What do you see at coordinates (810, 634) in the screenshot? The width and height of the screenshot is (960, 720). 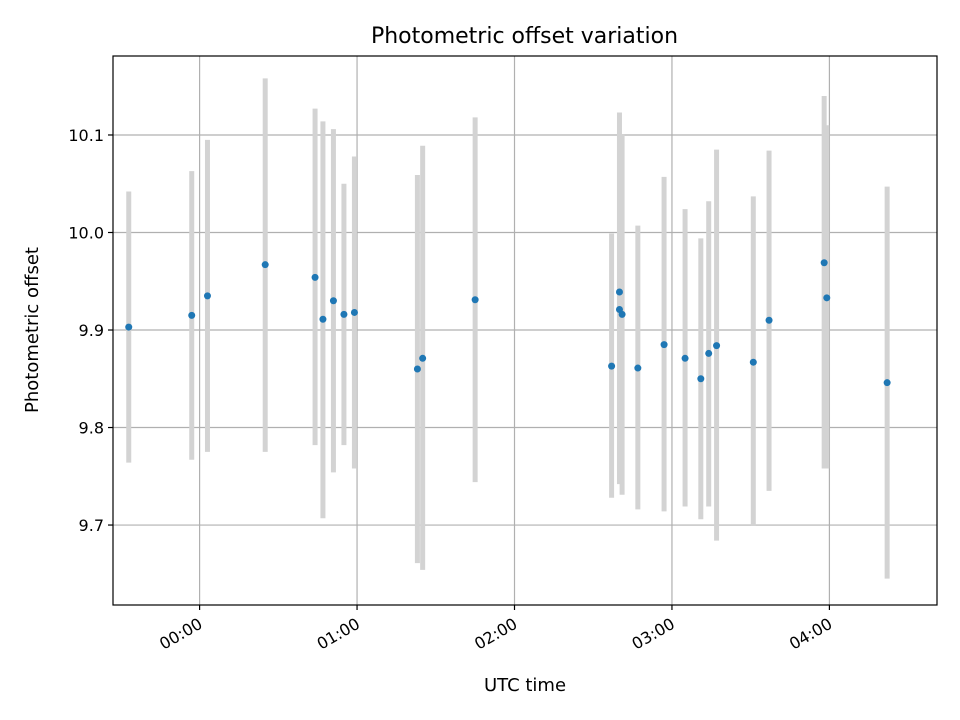 I see `x-tick-label: 04:00` at bounding box center [810, 634].